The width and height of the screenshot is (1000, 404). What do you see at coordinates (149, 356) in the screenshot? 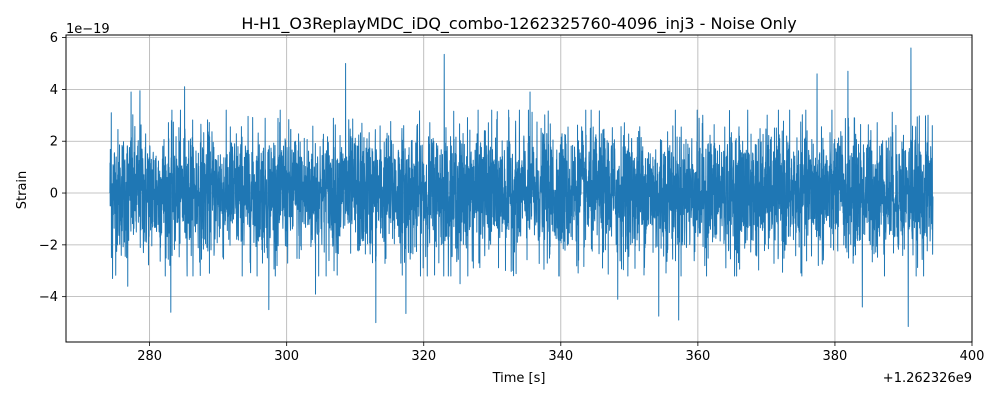
I see `x-tick-label: 280` at bounding box center [149, 356].